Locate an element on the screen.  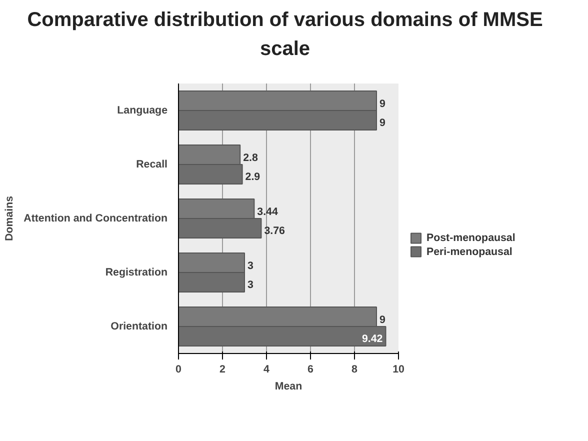
y-tick-label: Language is located at coordinates (142, 110).